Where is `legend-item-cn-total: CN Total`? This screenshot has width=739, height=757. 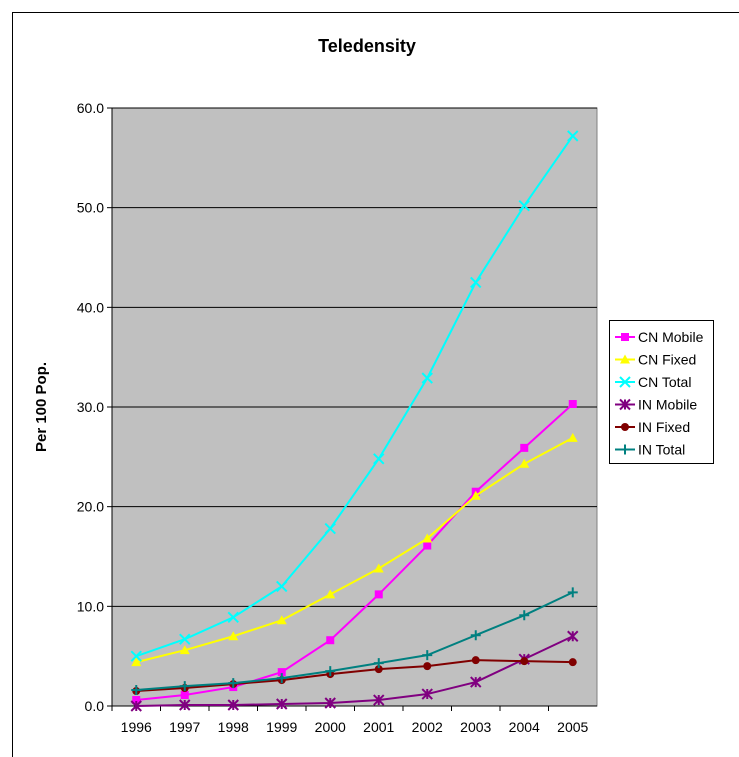
legend-item-cn-total: CN Total is located at coordinates (653, 382).